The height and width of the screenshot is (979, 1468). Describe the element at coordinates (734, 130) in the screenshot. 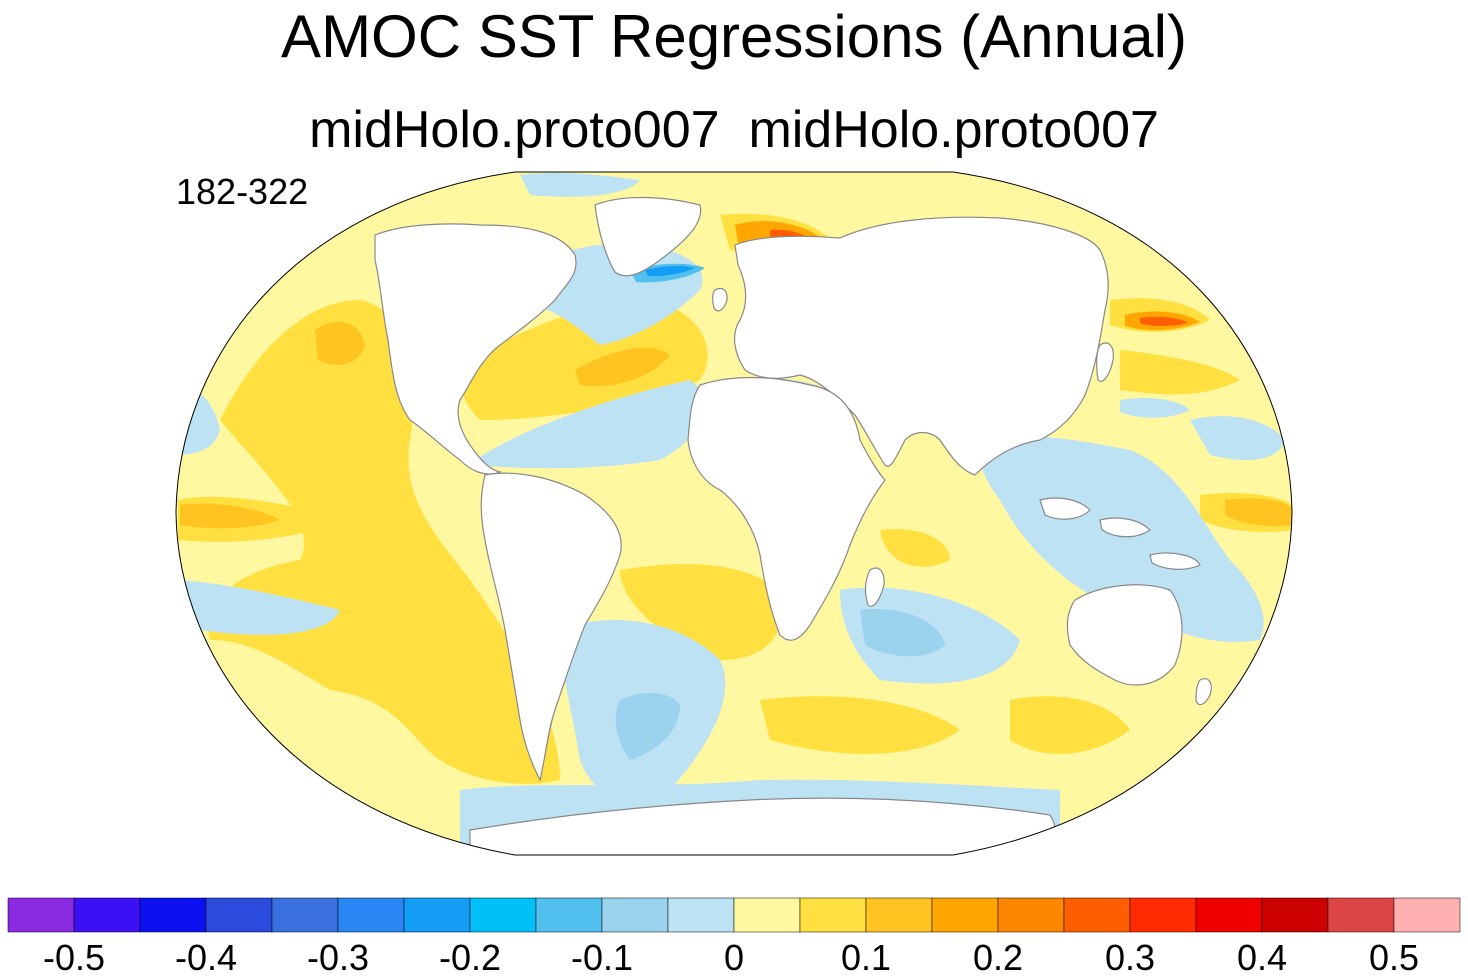

I see `map-subtitle: midHolo.proto007 midHolo.proto007` at that location.